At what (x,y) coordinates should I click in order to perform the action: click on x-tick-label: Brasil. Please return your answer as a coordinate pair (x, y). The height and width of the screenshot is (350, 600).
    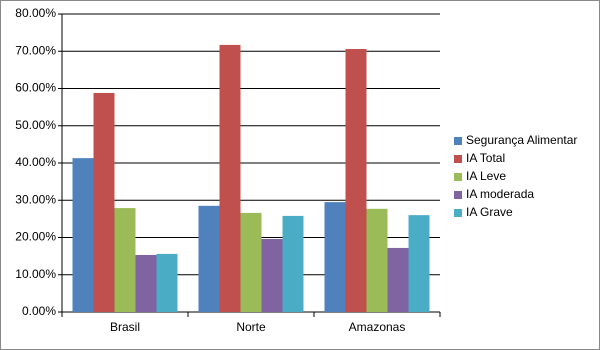
    Looking at the image, I should click on (125, 327).